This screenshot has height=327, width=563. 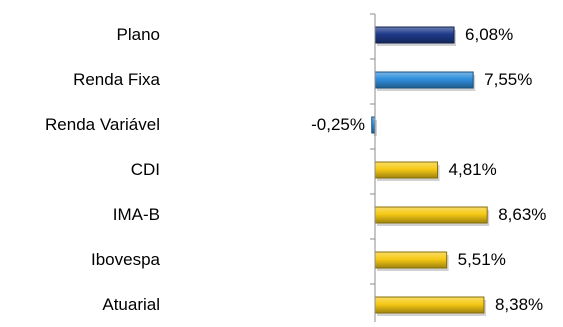 What do you see at coordinates (522, 214) in the screenshot?
I see `data-label: 8,63%` at bounding box center [522, 214].